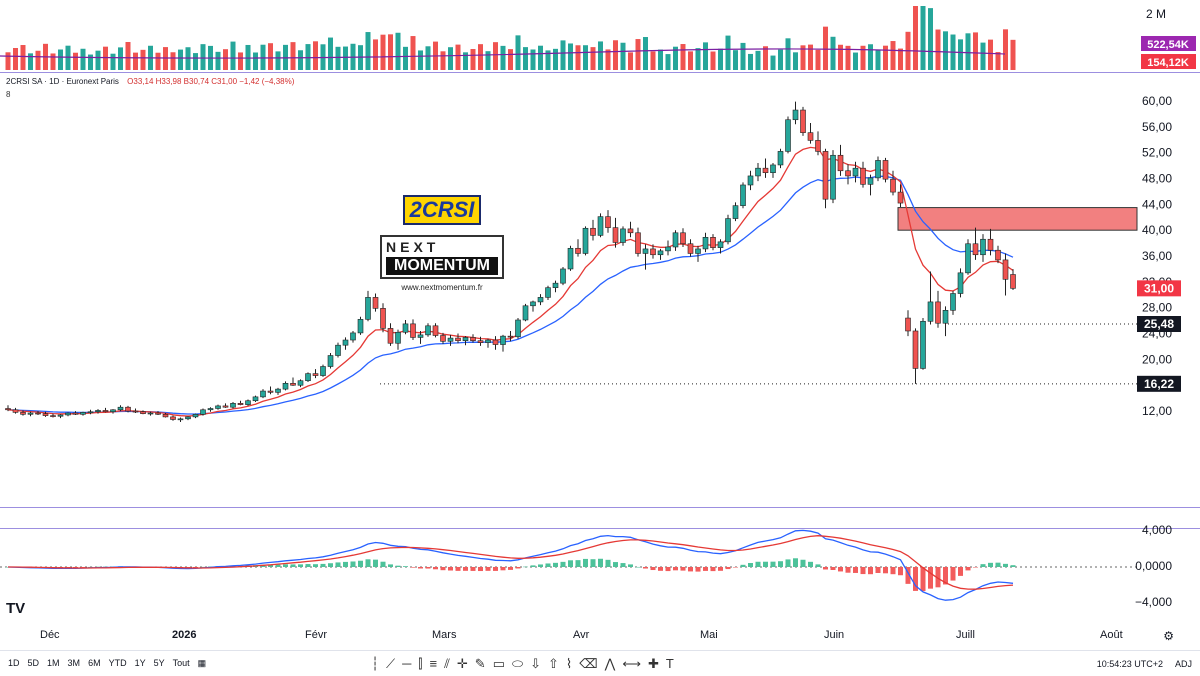  What do you see at coordinates (480, 663) in the screenshot?
I see `brush-icon: ✎` at bounding box center [480, 663].